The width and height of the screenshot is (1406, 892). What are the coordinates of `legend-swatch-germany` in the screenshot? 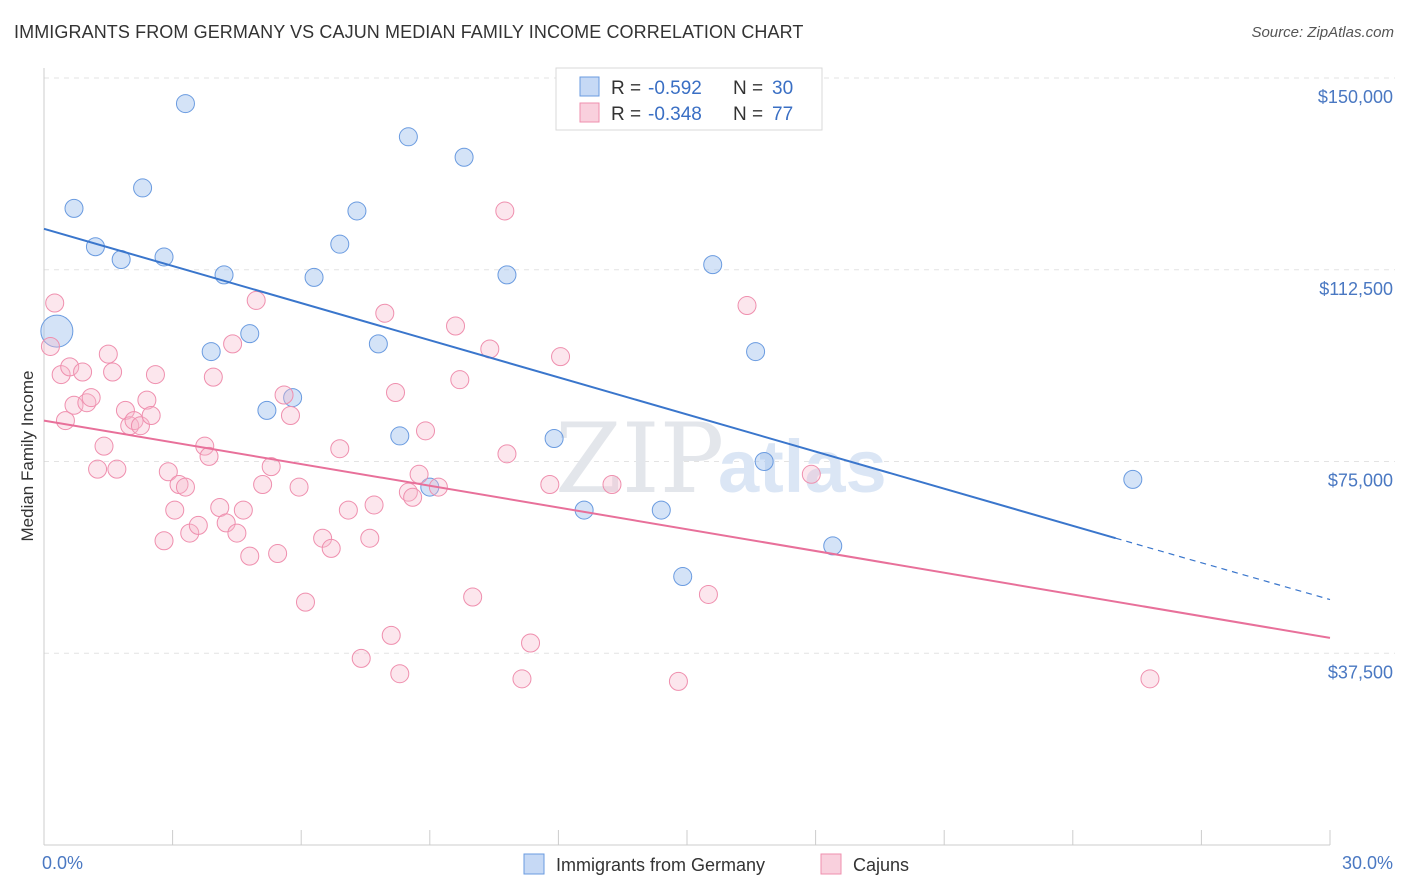 It's located at (589, 86).